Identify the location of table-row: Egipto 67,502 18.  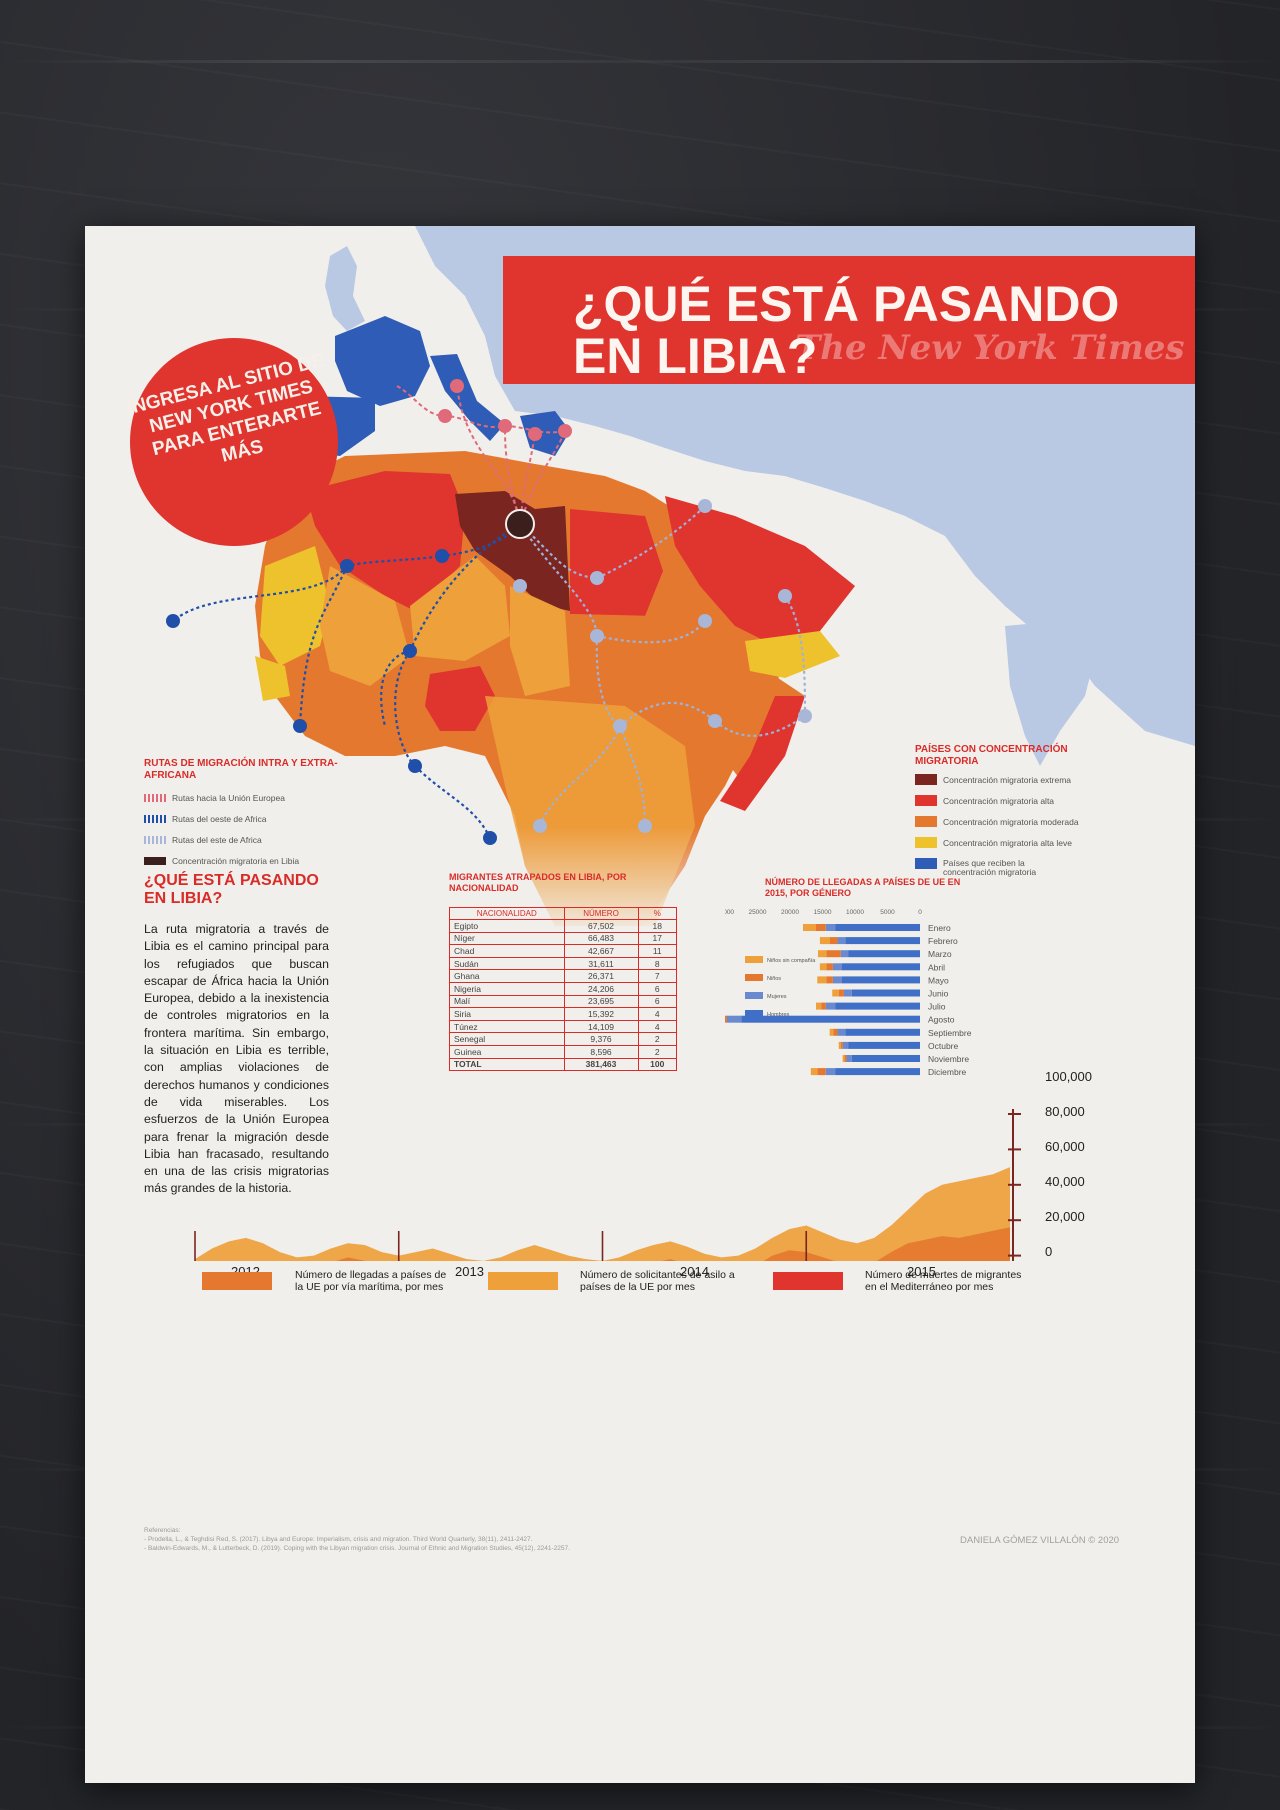
(563, 926).